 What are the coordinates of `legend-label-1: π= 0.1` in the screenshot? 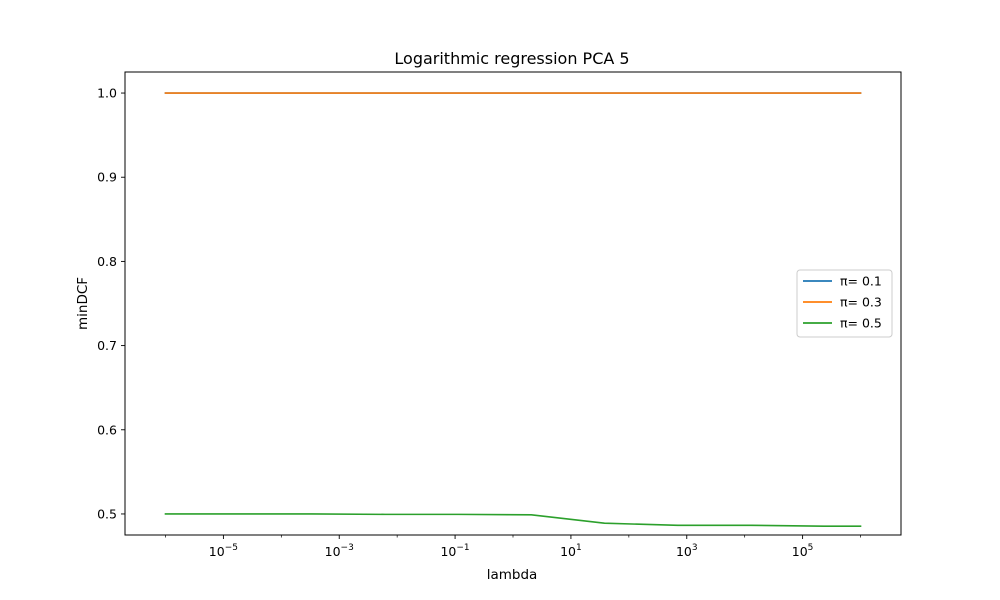 It's located at (861, 281).